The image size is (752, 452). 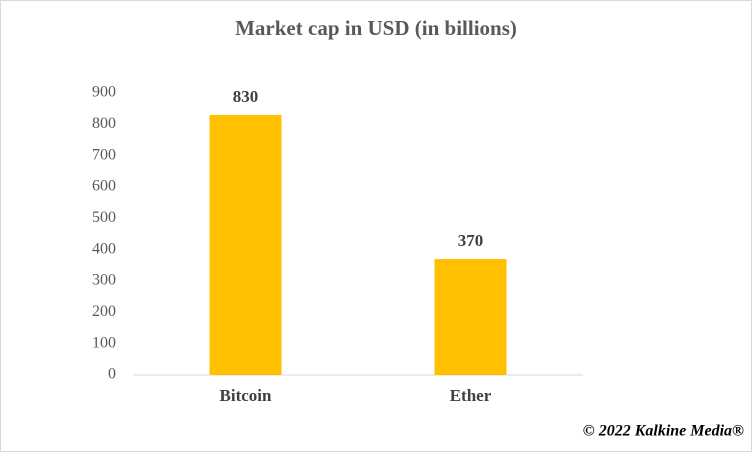 I want to click on chart-title: Market cap in USD (in billions), so click(x=376, y=28).